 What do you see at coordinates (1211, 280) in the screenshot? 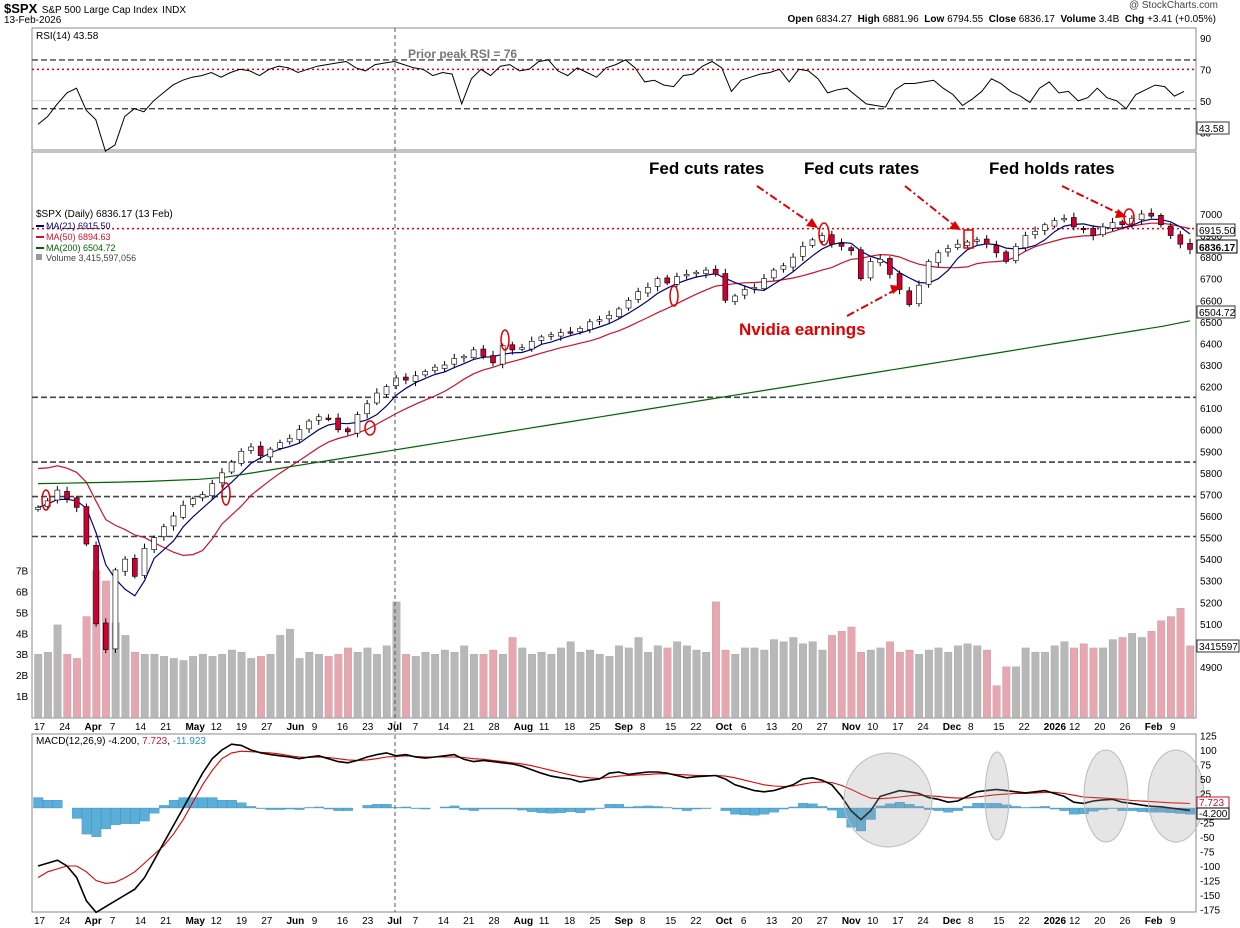
I see `price-tick-label: 6700` at bounding box center [1211, 280].